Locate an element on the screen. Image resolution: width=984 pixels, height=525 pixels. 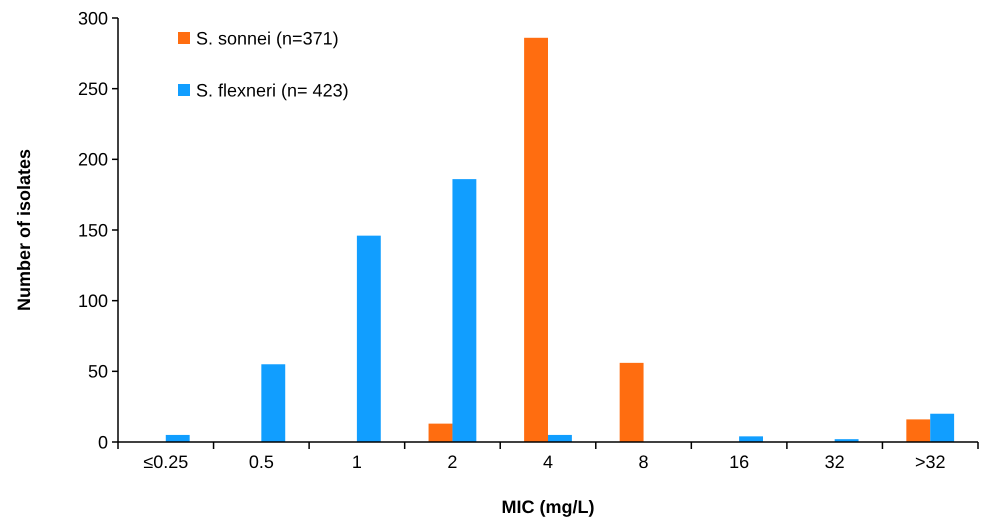
y-tick-label: 200 is located at coordinates (93, 160).